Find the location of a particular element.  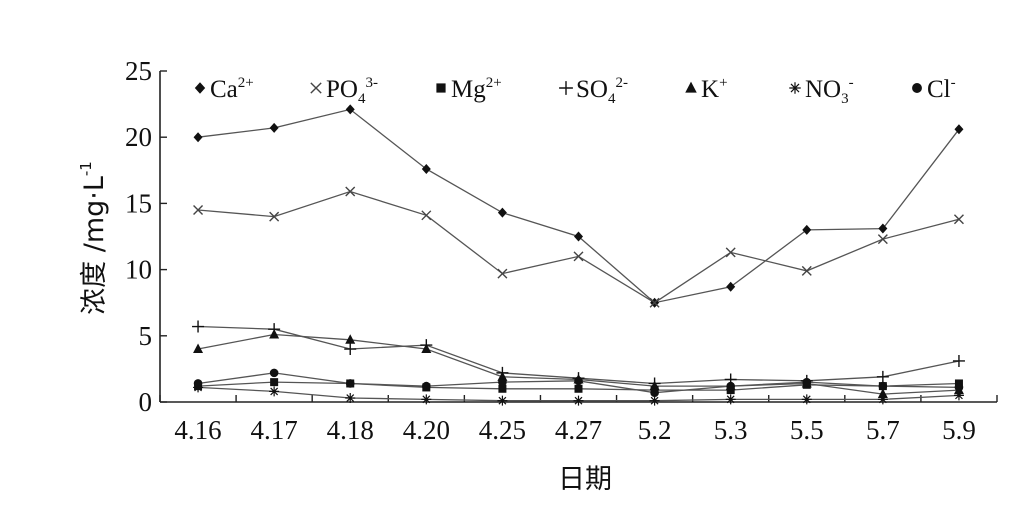

x-tick-label: 4.27 is located at coordinates (578, 430).